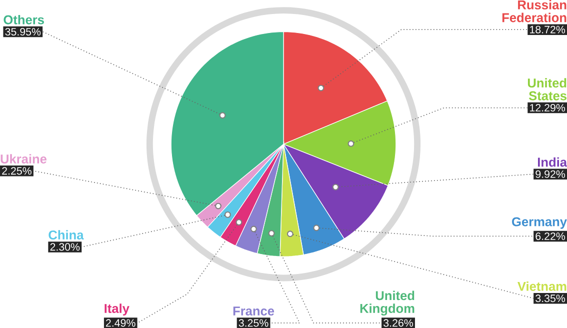  What do you see at coordinates (117, 309) in the screenshot?
I see `slice-label: Italy` at bounding box center [117, 309].